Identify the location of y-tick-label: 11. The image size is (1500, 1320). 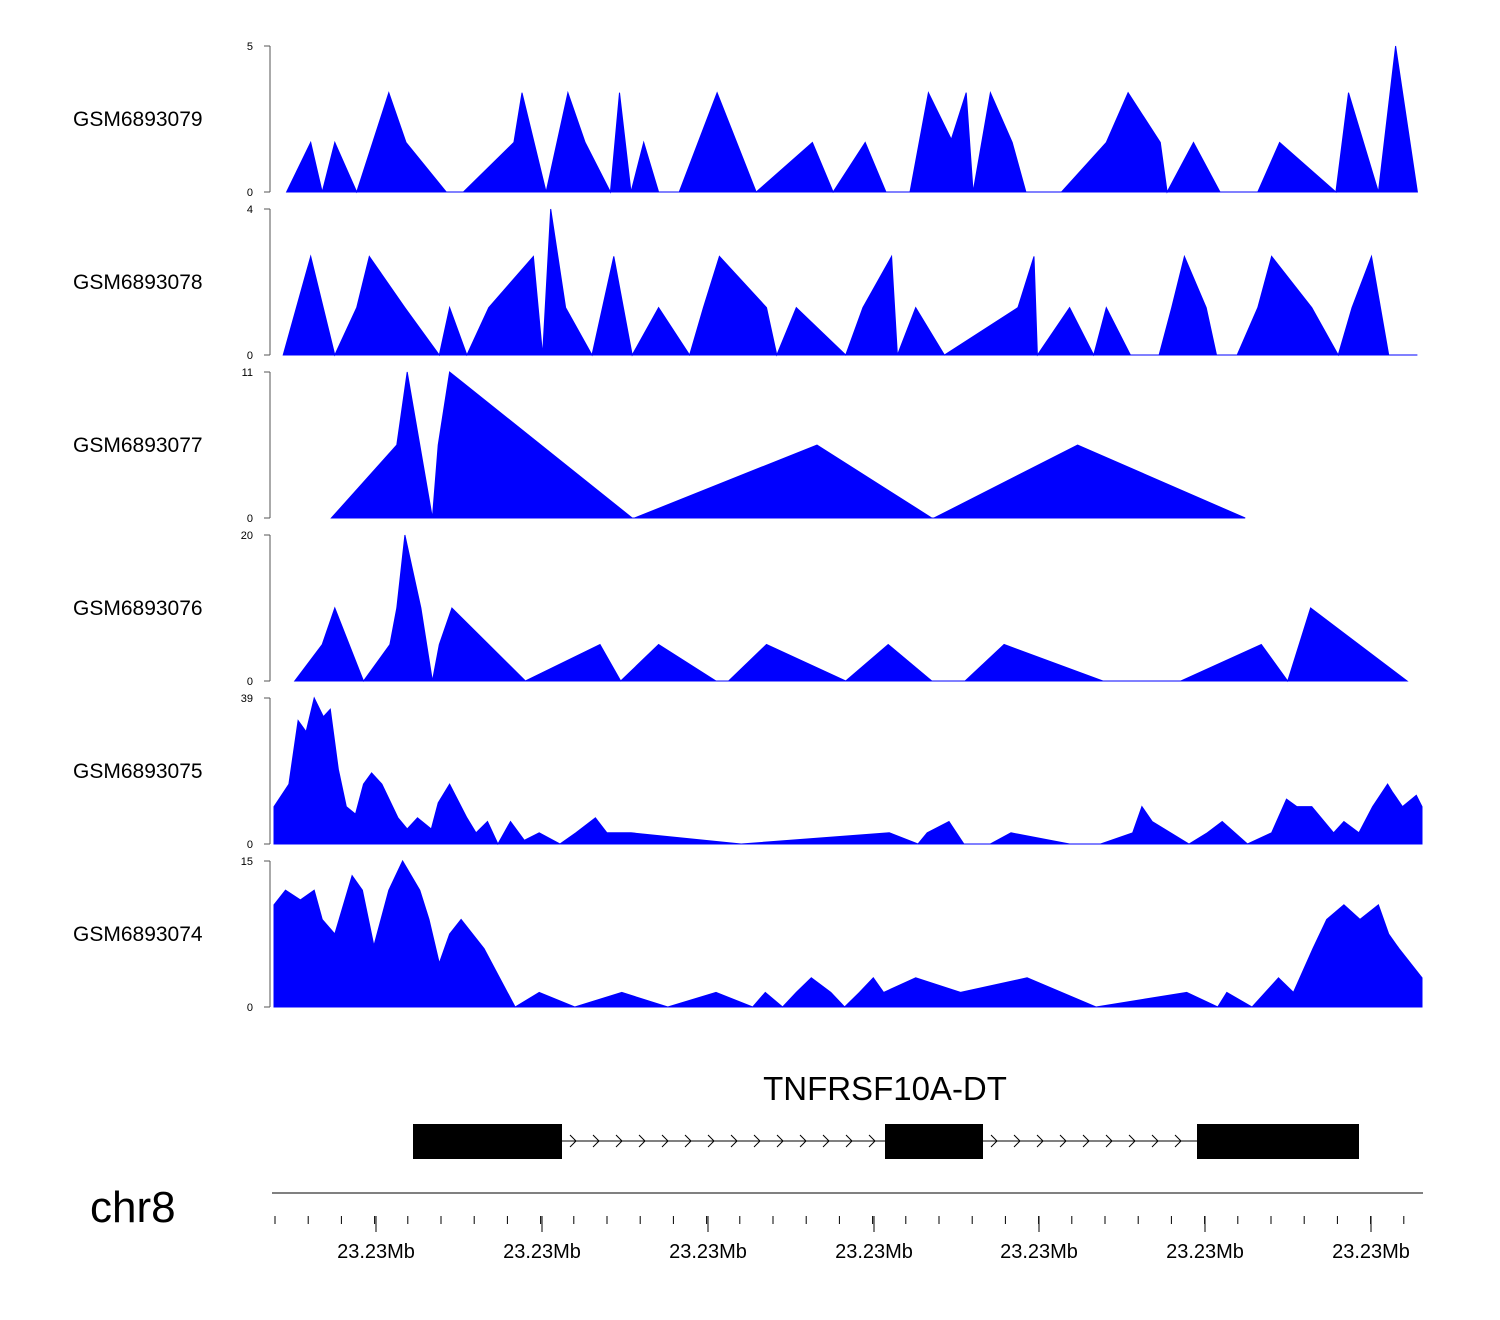
(247, 373).